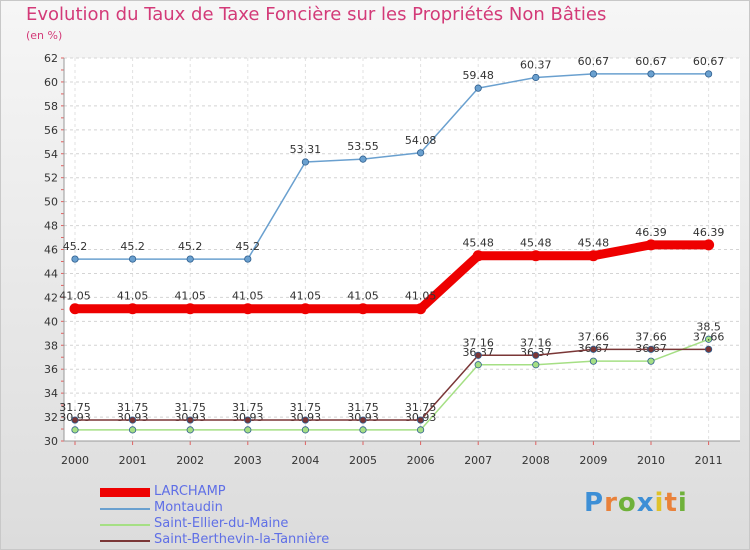 The height and width of the screenshot is (550, 750). Describe the element at coordinates (133, 460) in the screenshot. I see `x-tick-label: 2001` at that location.